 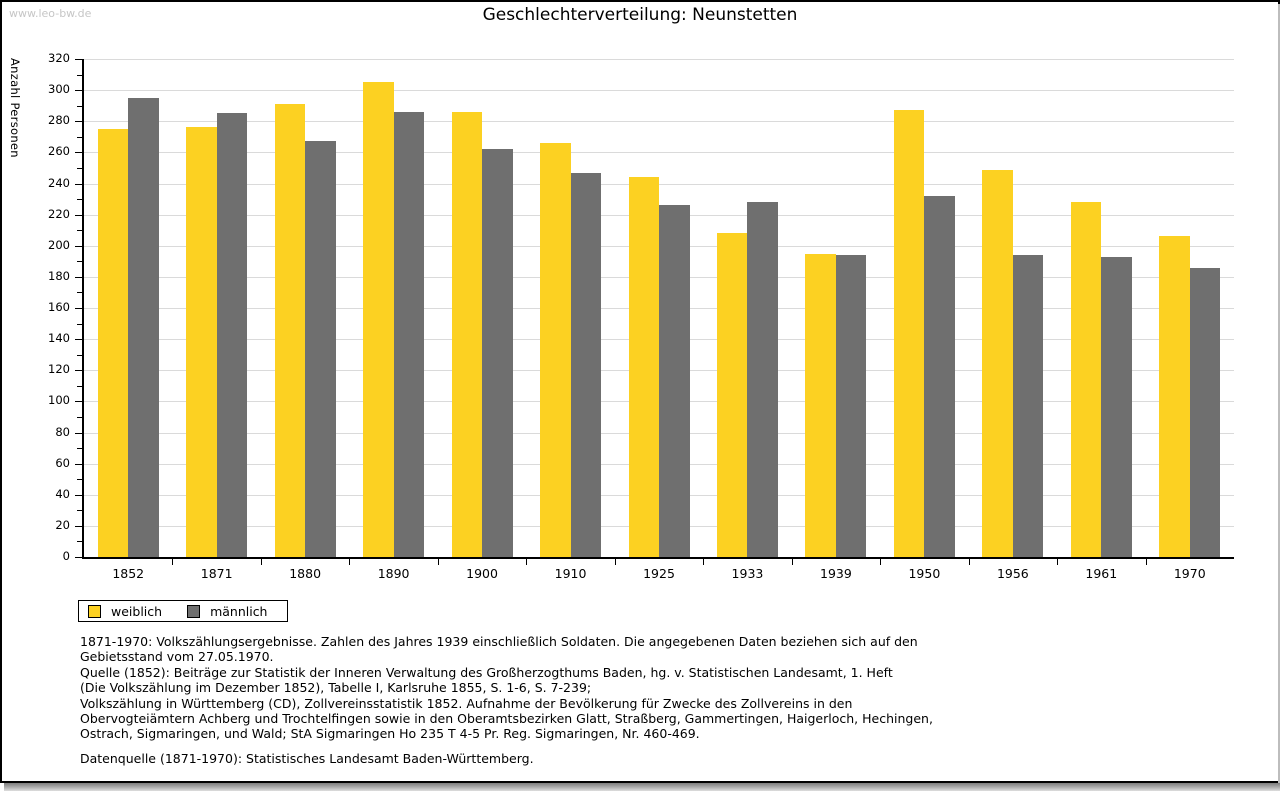 I want to click on x-axis-label-1970: 1970, so click(x=1189, y=573).